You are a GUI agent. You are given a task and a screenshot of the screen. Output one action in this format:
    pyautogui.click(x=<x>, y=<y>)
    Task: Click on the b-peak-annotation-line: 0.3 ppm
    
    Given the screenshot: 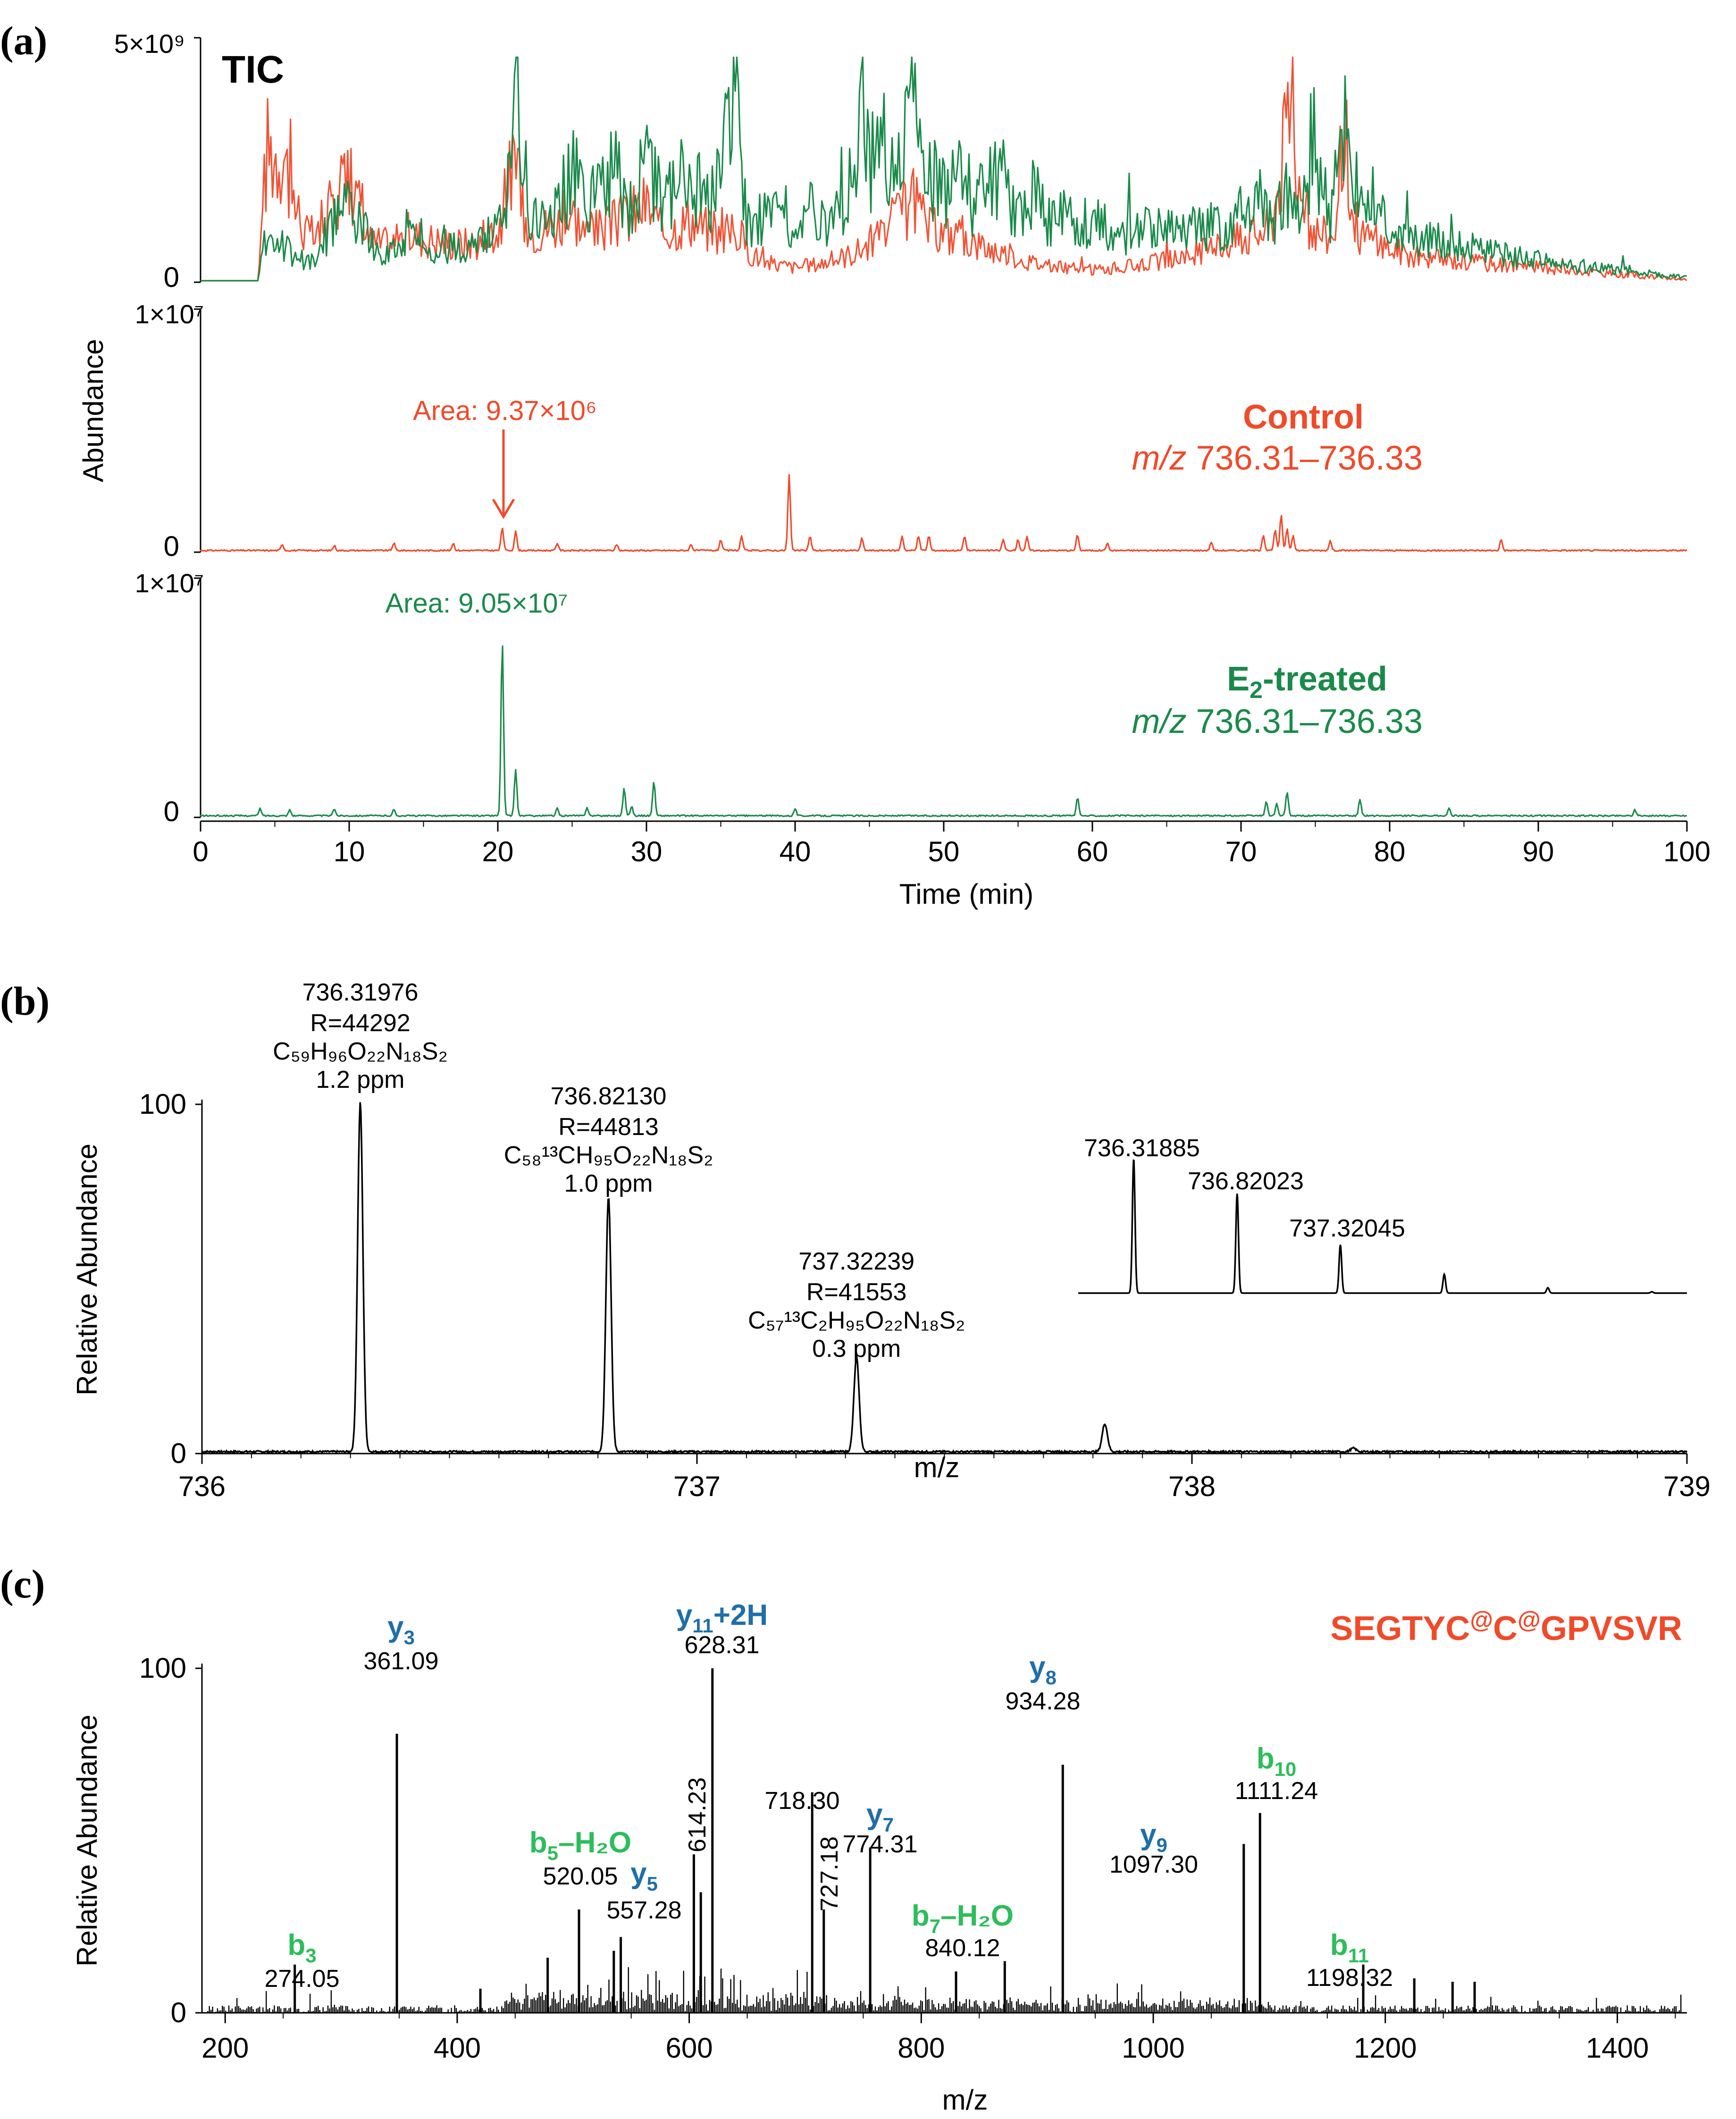 What is the action you would take?
    pyautogui.click(x=857, y=1348)
    